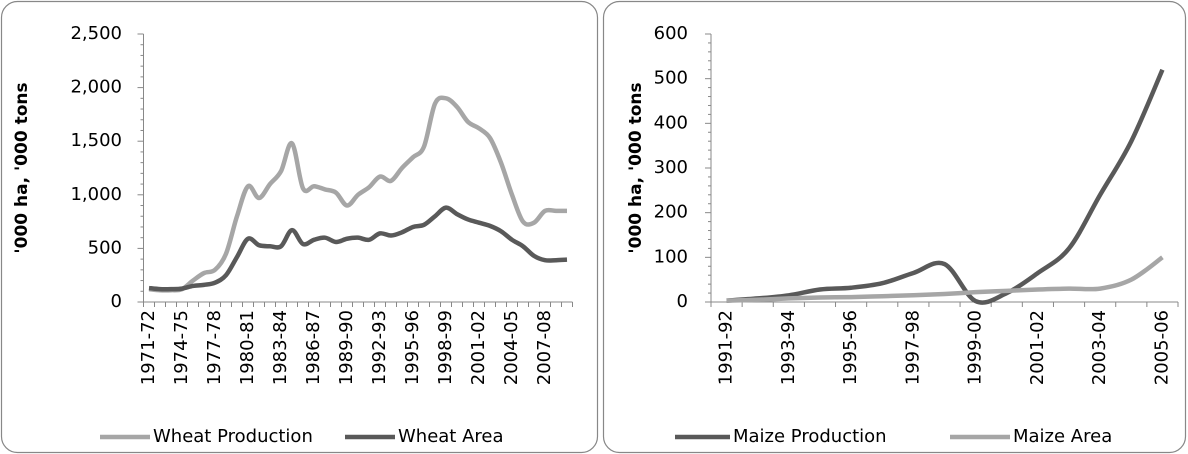 The height and width of the screenshot is (454, 1188). I want to click on x-tick-label: 1991-92, so click(726, 347).